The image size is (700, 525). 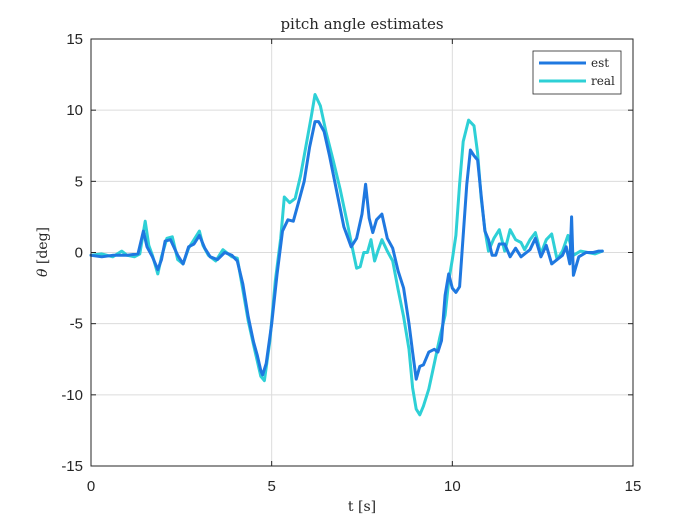 What do you see at coordinates (43, 272) in the screenshot?
I see `y-axis-label-symbol: θ` at bounding box center [43, 272].